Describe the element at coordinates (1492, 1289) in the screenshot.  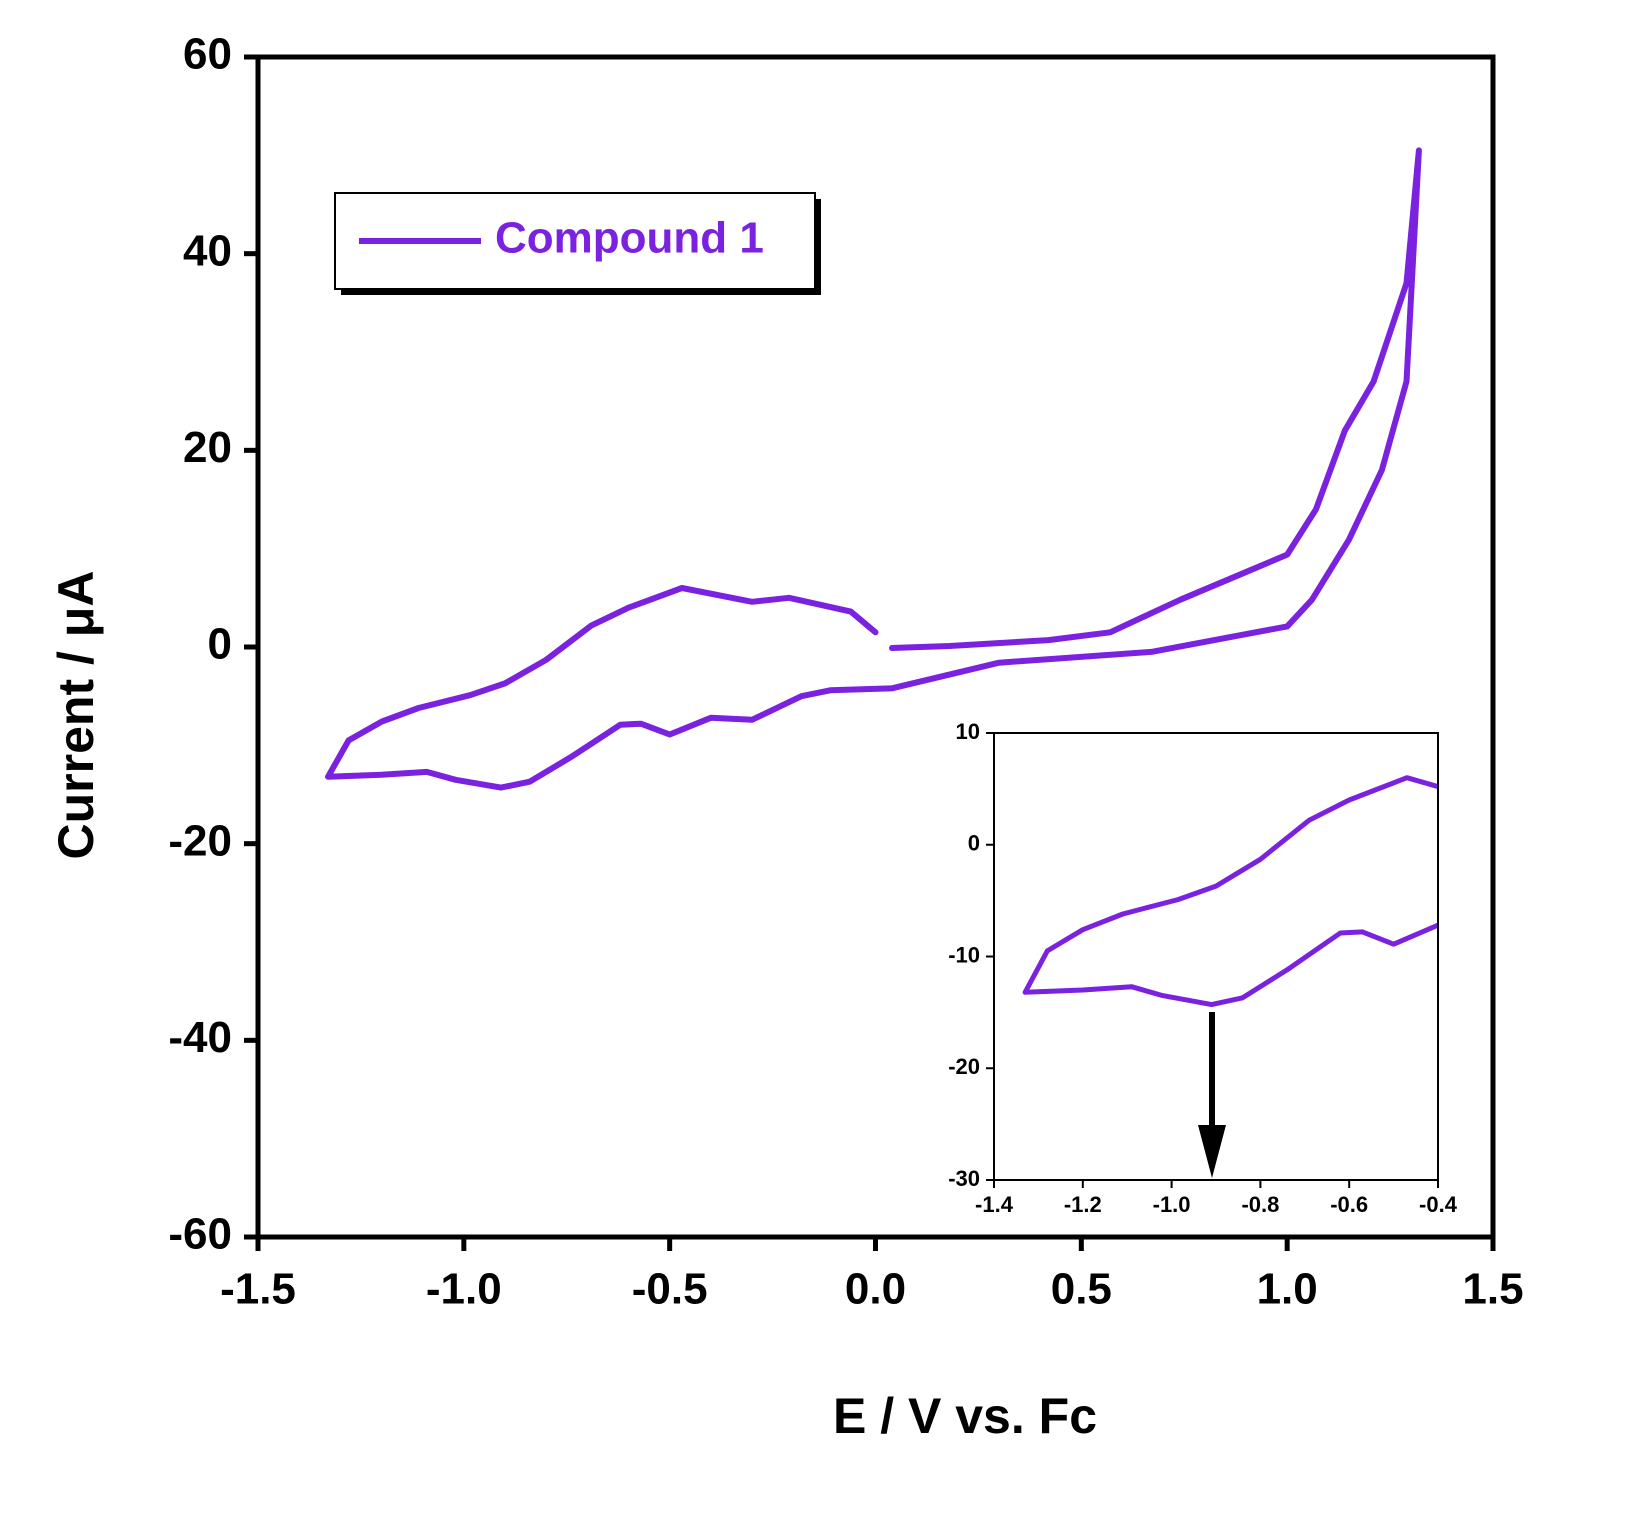
I see `x-tick-label: 1.5` at that location.